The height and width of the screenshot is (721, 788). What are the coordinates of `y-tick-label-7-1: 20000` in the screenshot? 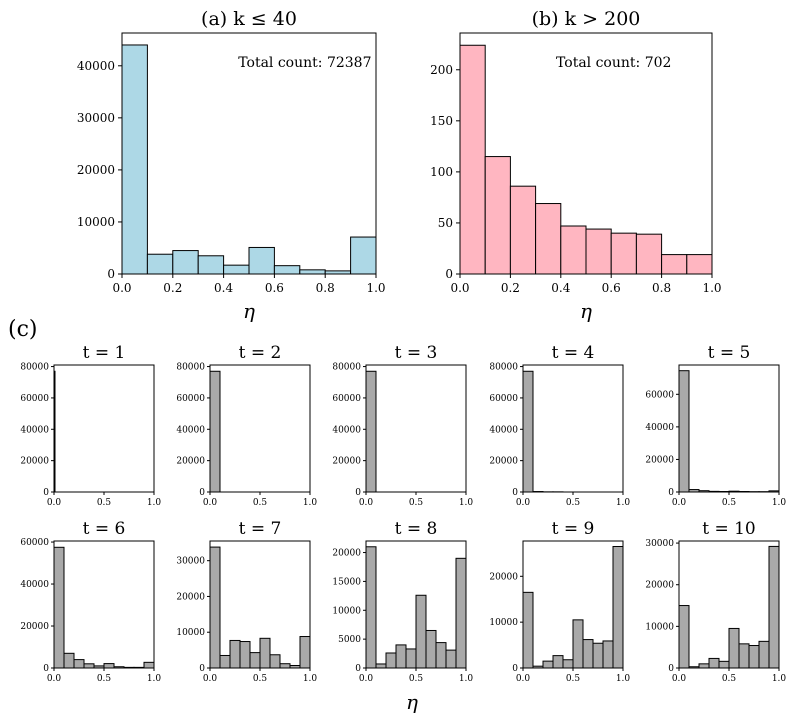 It's located at (34, 627).